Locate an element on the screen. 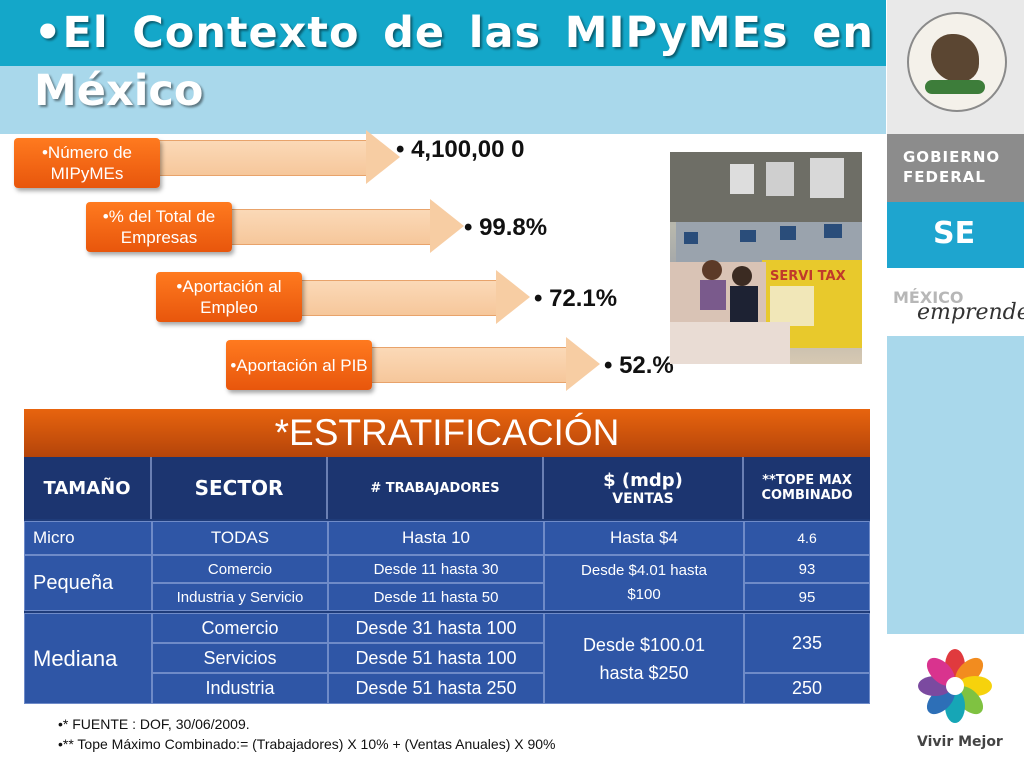 The height and width of the screenshot is (768, 1024). mexico-label: MÉXICO is located at coordinates (928, 297).